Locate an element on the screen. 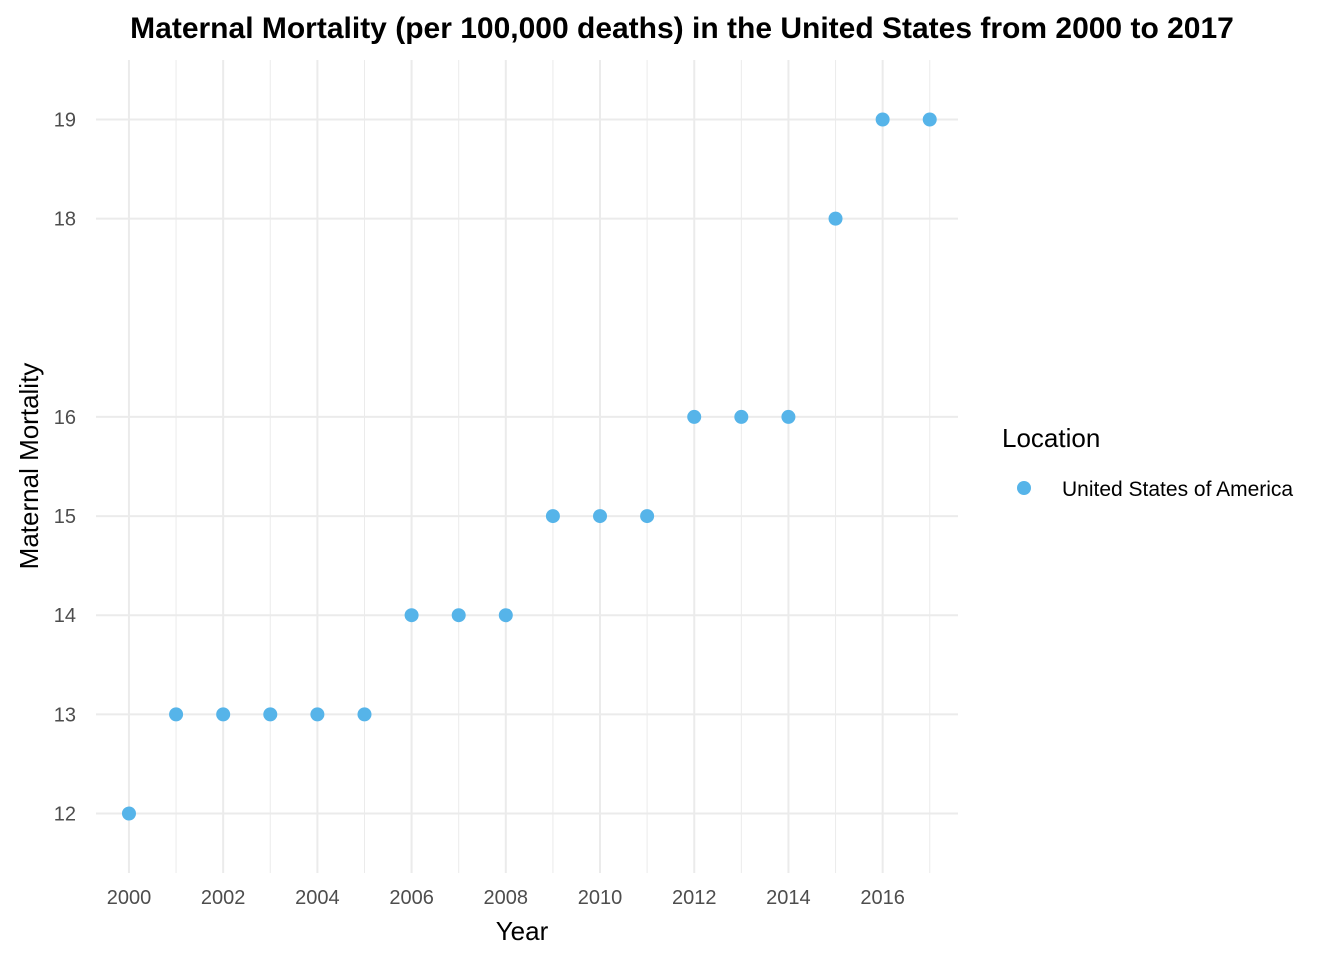  x-tick-label: 2006 is located at coordinates (411, 898).